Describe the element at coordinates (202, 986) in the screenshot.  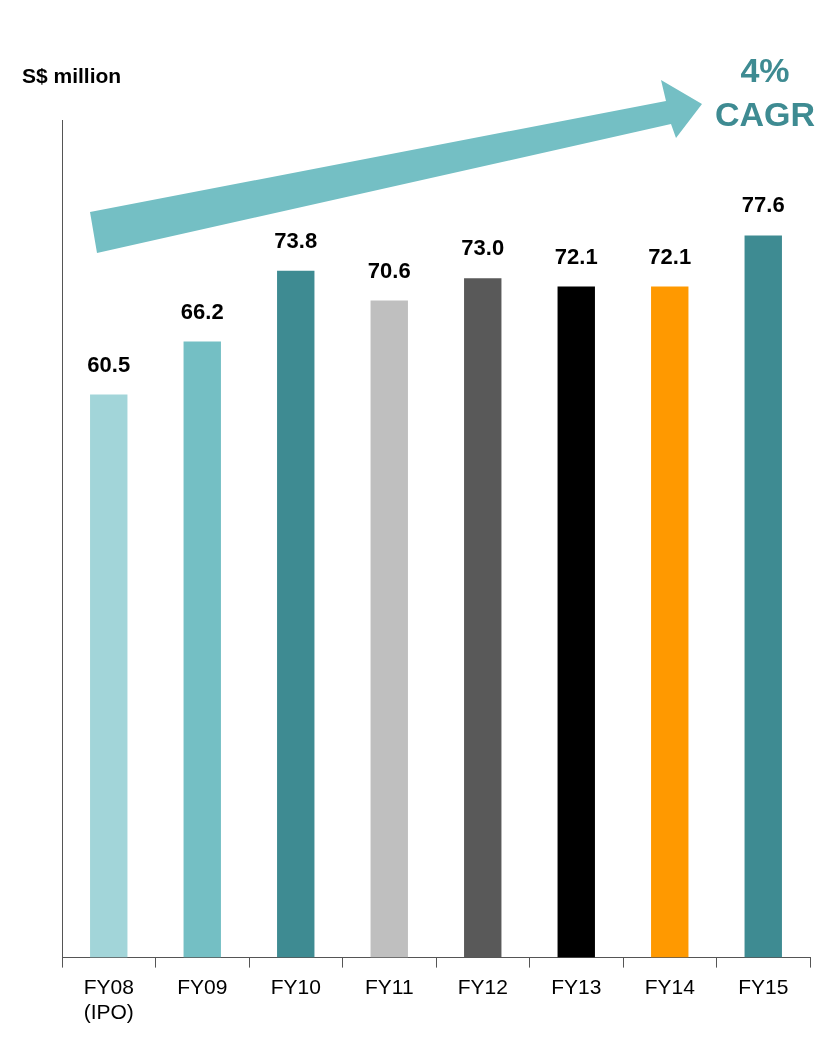
I see `x-tick-label: FY09` at that location.